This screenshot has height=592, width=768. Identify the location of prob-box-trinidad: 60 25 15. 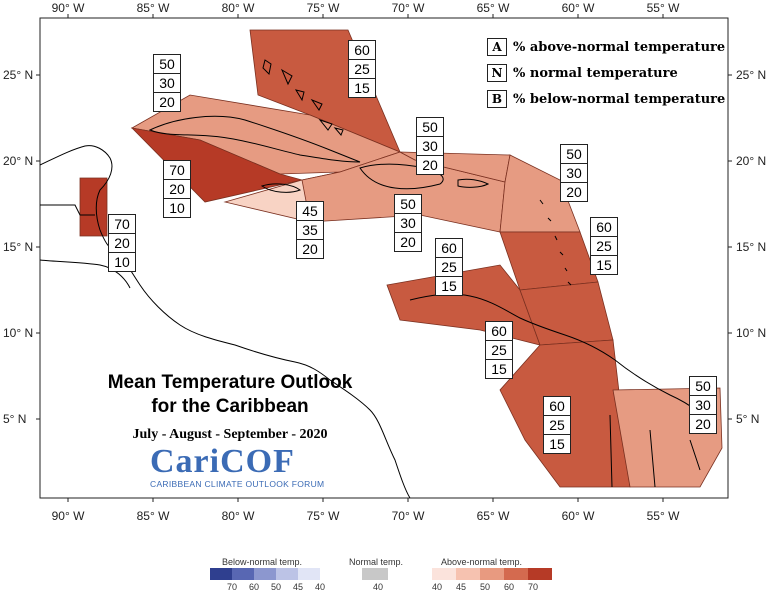
(499, 350).